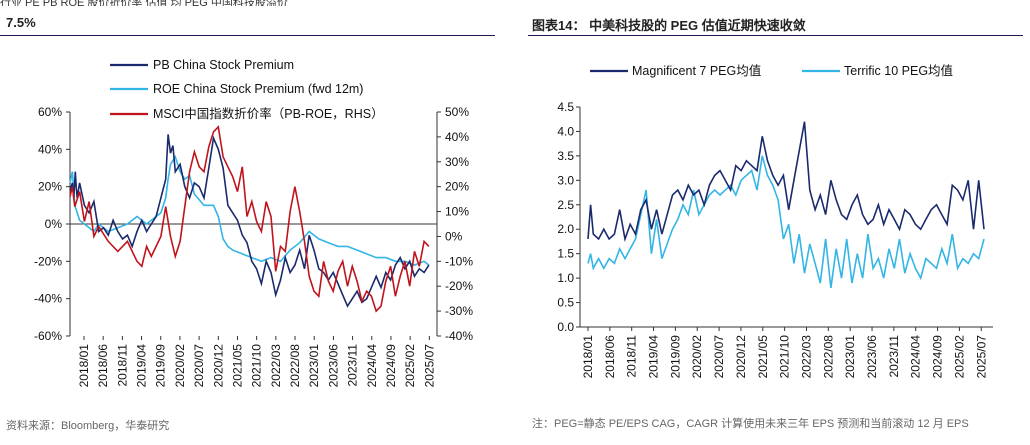  What do you see at coordinates (258, 89) in the screenshot?
I see `legend-label: ROE China Stock Premium (fwd 12m)` at bounding box center [258, 89].